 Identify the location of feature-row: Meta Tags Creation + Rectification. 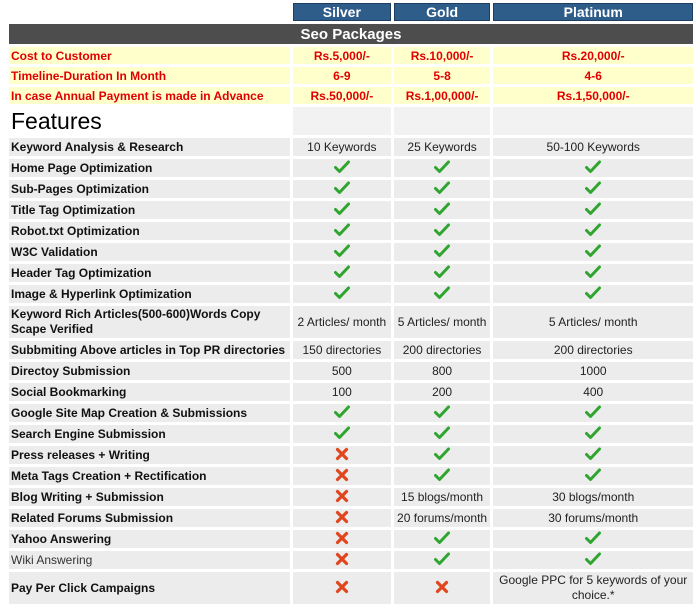
(351, 476).